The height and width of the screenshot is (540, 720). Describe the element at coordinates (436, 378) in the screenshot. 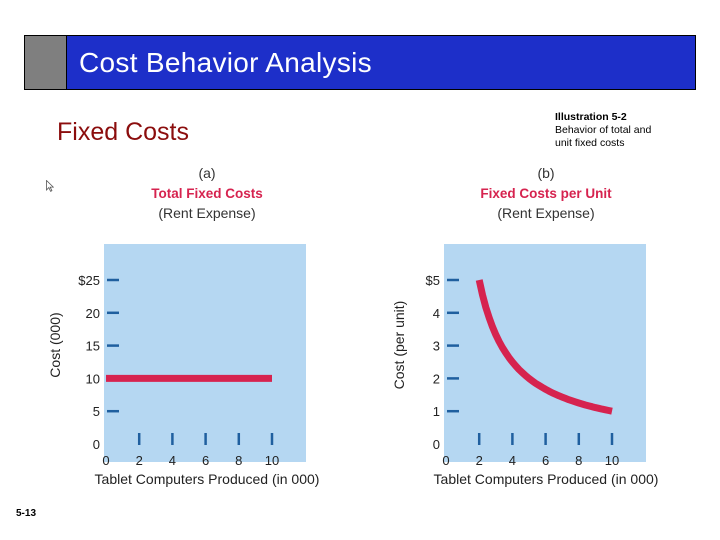

I see `chart-b-y-tick-label: 2` at that location.